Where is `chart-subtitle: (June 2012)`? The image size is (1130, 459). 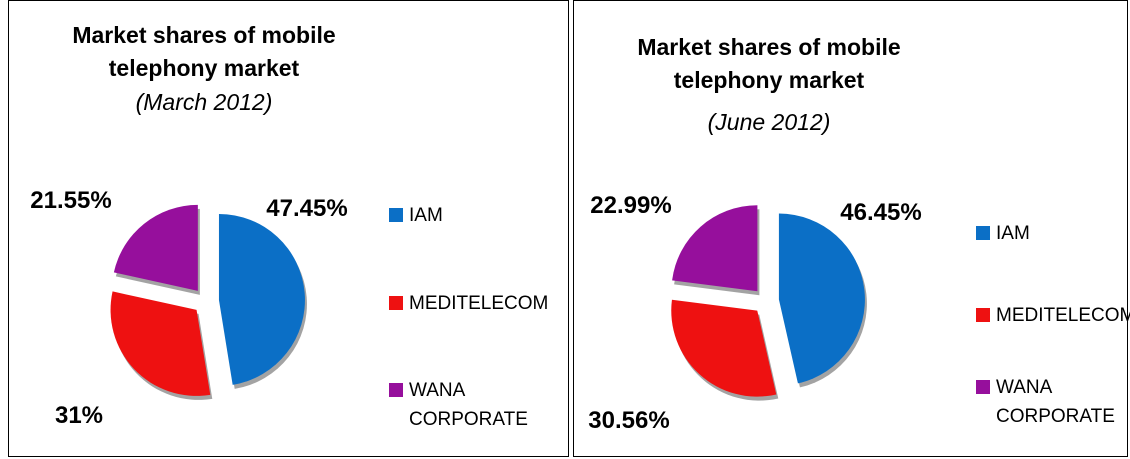 chart-subtitle: (June 2012) is located at coordinates (769, 122).